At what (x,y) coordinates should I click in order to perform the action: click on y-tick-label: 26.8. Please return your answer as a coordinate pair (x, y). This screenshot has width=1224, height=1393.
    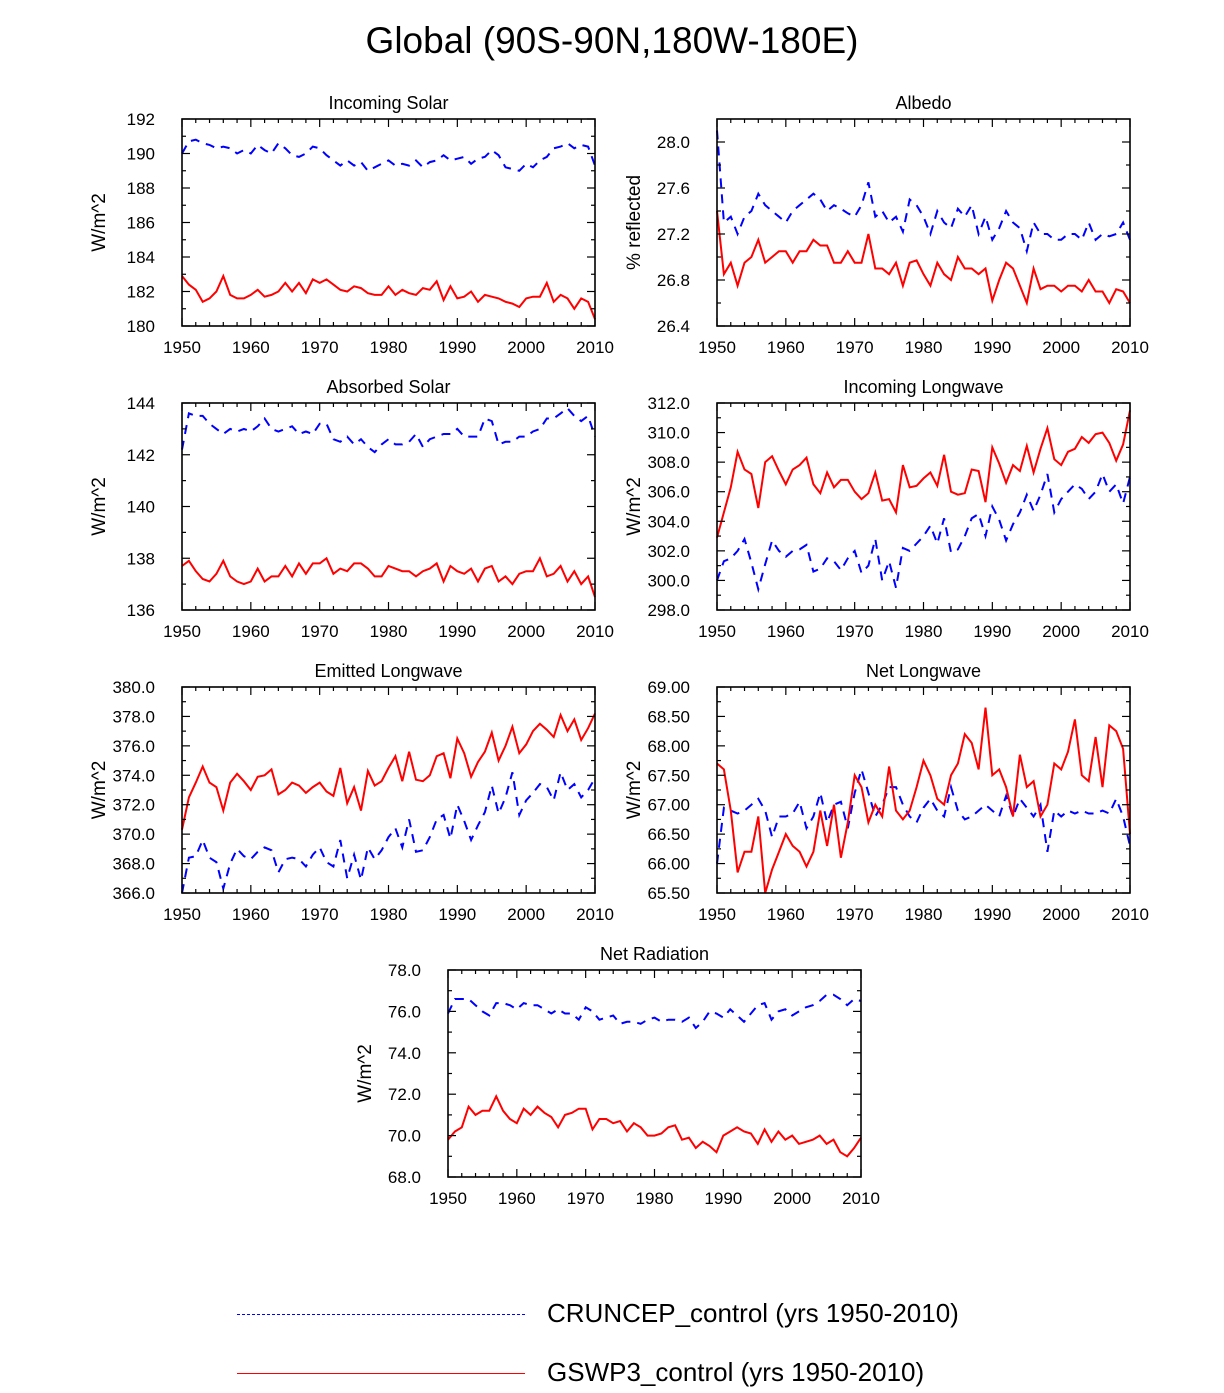
    Looking at the image, I should click on (673, 280).